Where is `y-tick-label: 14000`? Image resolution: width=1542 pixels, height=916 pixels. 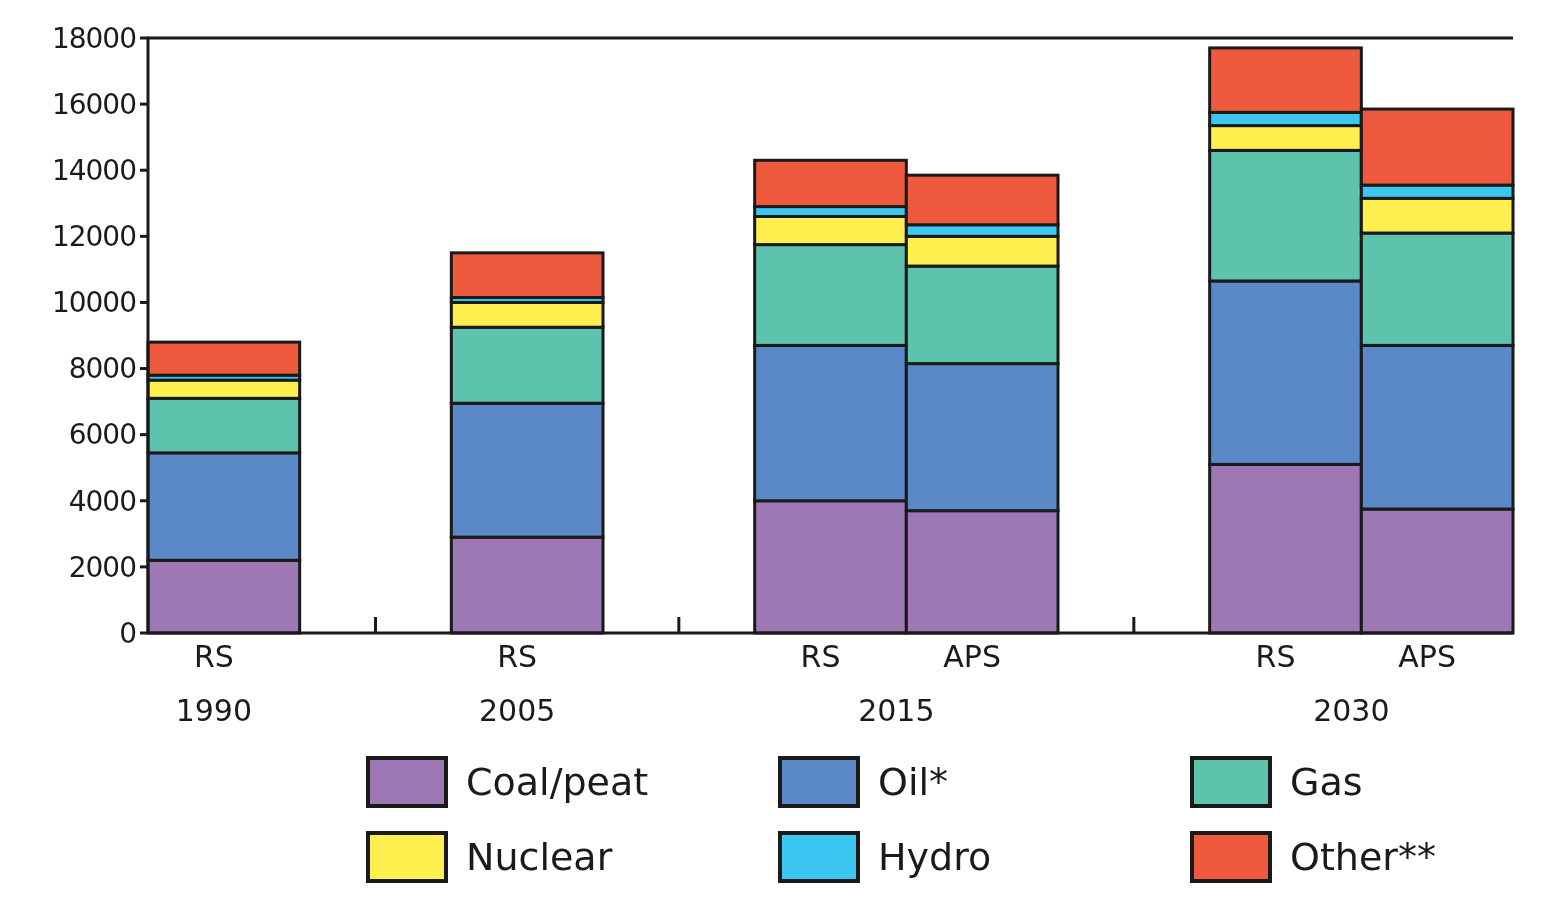 y-tick-label: 14000 is located at coordinates (93, 171).